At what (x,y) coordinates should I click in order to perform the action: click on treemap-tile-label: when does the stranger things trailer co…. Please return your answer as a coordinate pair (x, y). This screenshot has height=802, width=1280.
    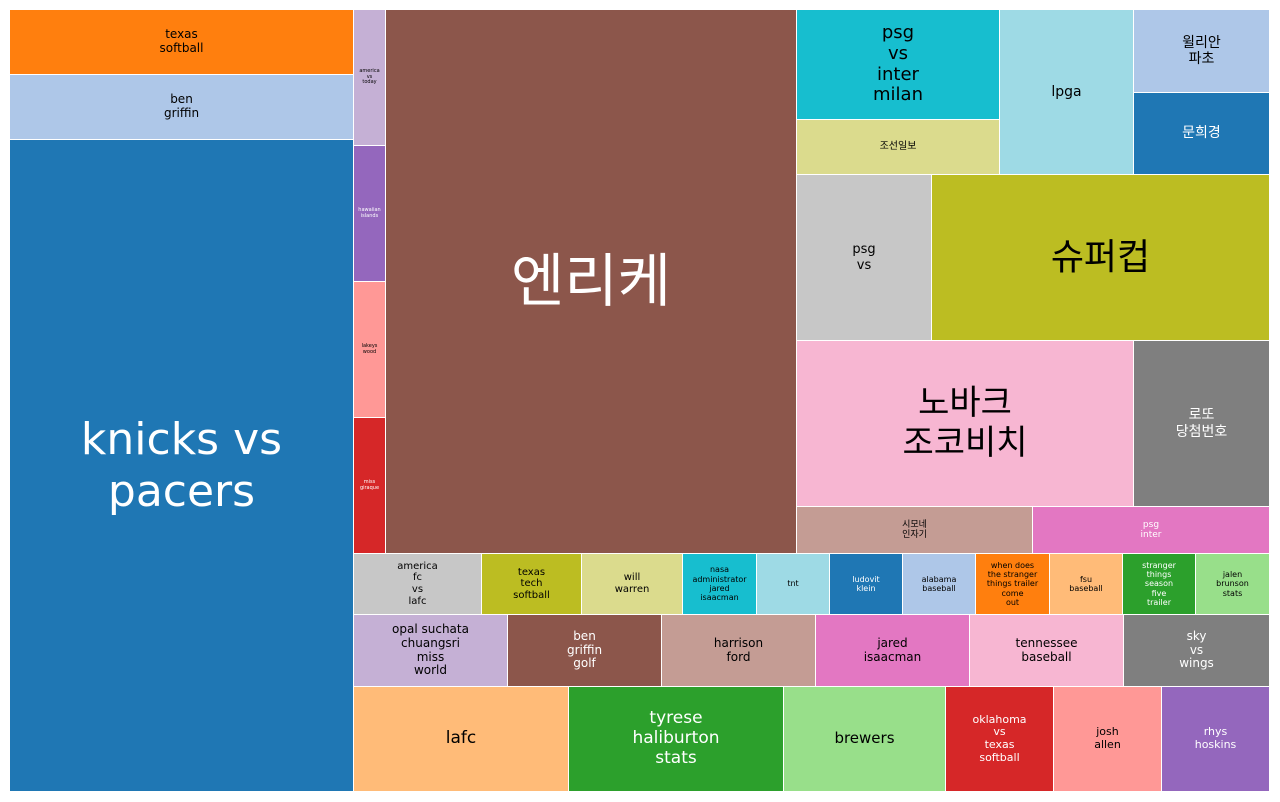
    Looking at the image, I should click on (1012, 583).